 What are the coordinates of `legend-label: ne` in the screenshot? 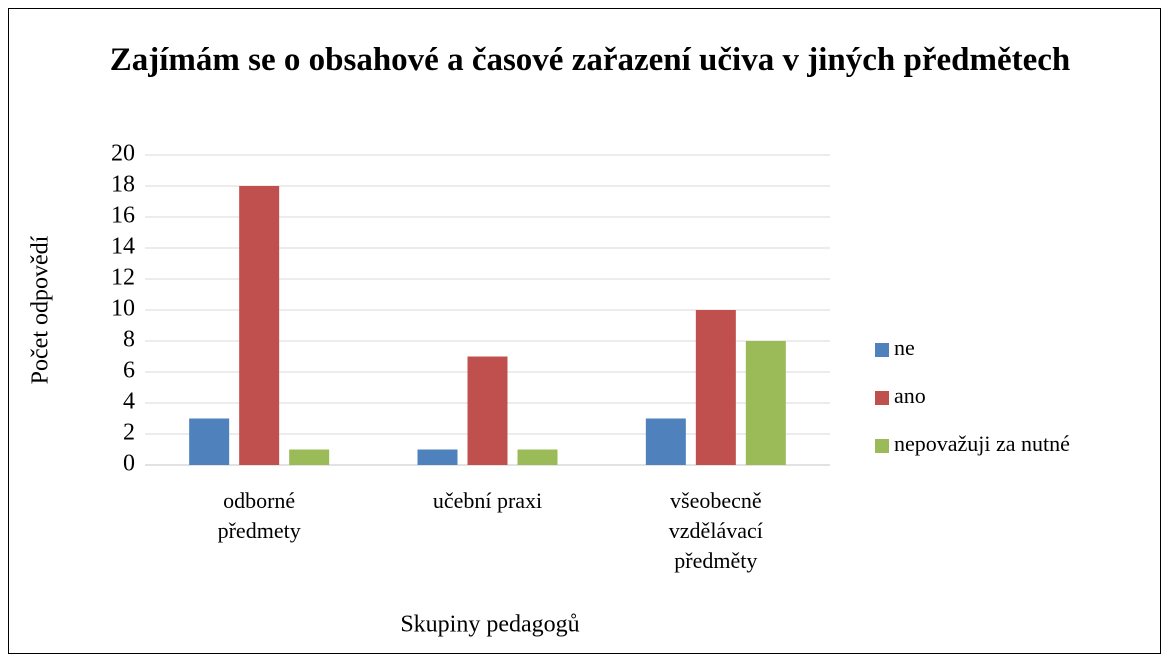 It's located at (904, 347).